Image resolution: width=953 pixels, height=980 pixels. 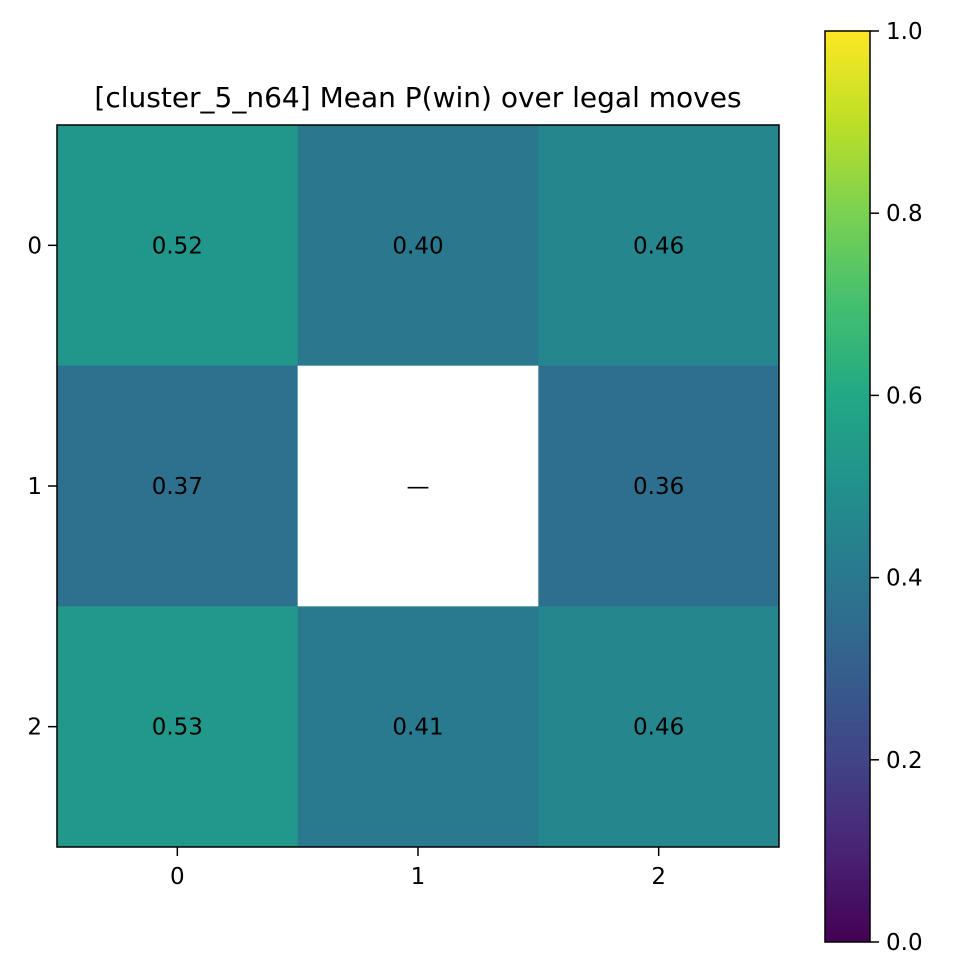 I want to click on cell-label-1-0: 0.37, so click(x=177, y=487).